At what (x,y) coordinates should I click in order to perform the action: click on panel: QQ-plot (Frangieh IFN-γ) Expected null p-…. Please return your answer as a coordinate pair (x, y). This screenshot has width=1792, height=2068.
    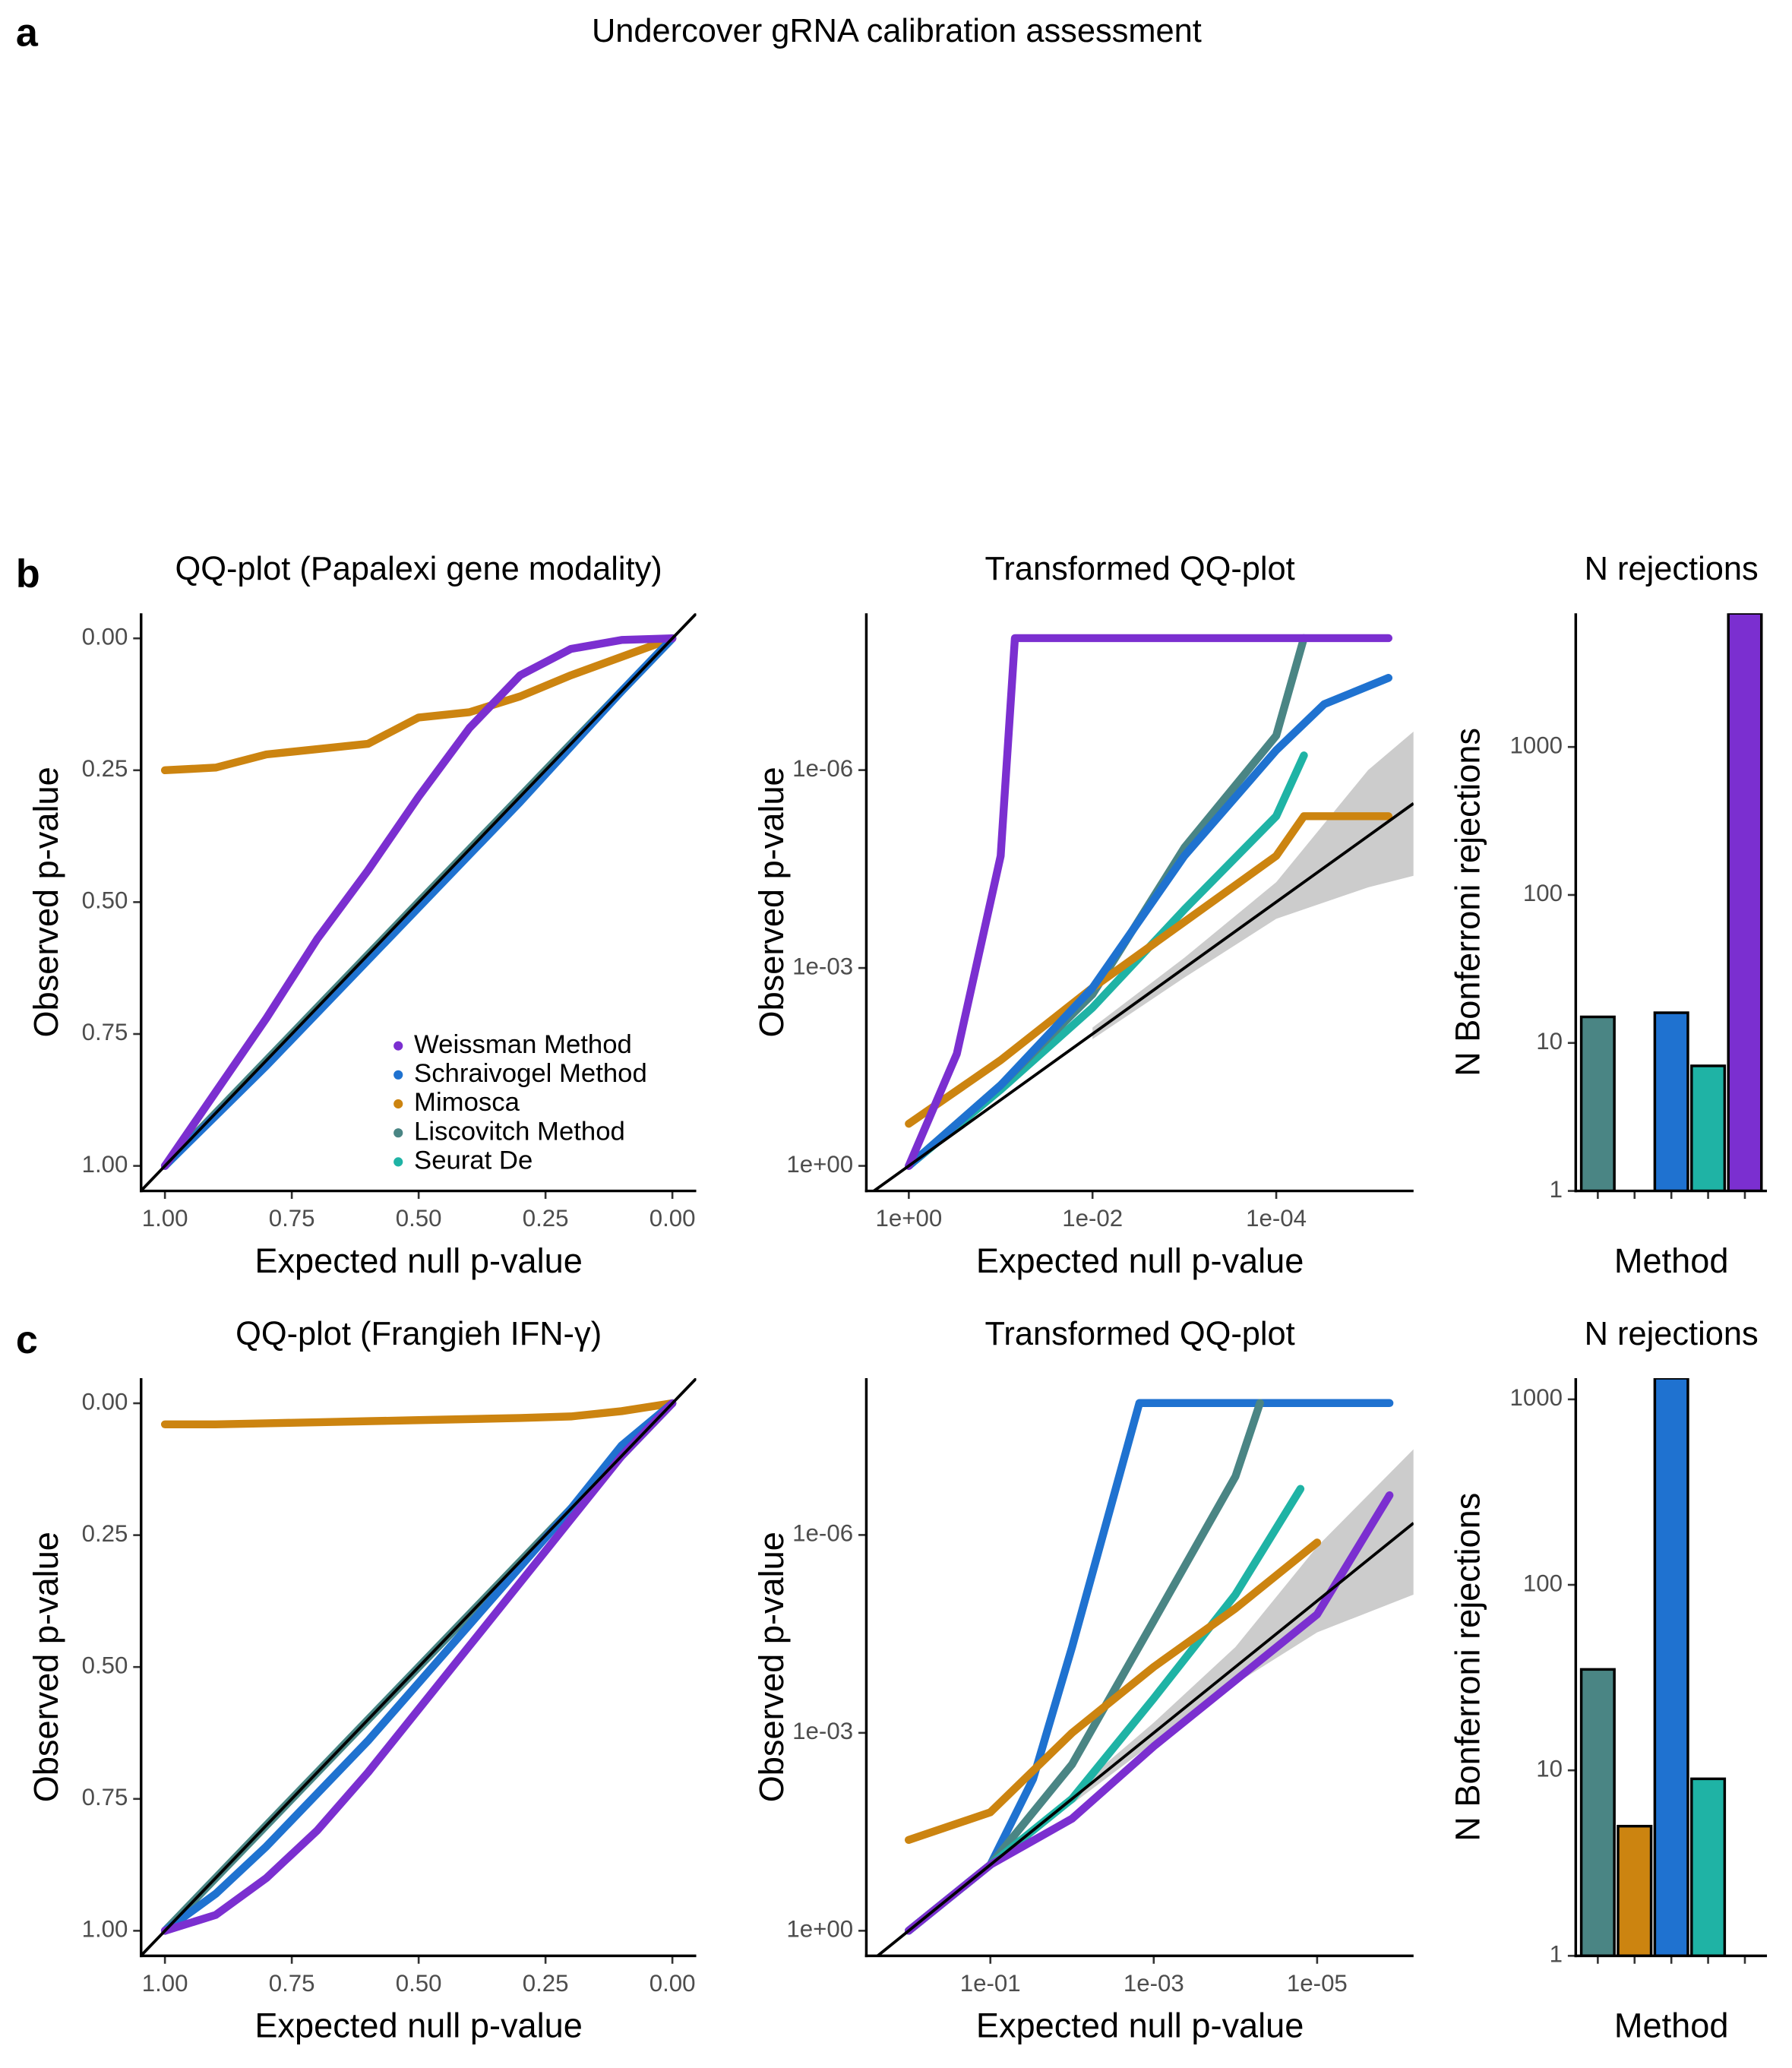
    Looking at the image, I should click on (362, 1680).